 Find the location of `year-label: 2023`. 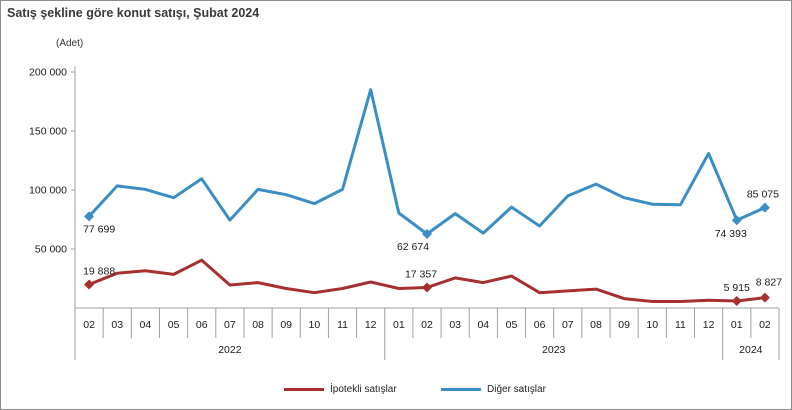

year-label: 2023 is located at coordinates (554, 350).